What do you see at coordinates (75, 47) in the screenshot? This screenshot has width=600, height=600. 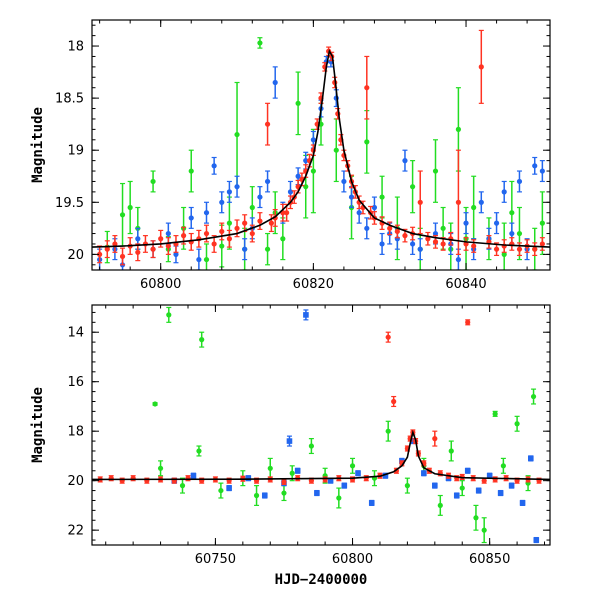 I see `y-tick-label: 18` at bounding box center [75, 47].